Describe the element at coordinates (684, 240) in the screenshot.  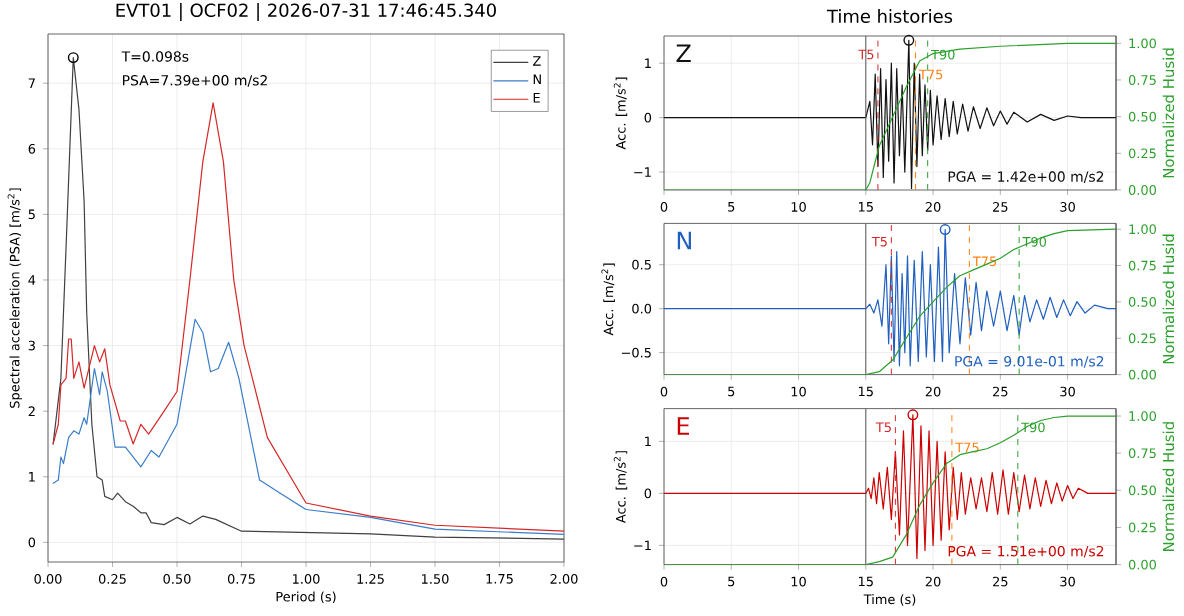
I see `annotation: N` at that location.